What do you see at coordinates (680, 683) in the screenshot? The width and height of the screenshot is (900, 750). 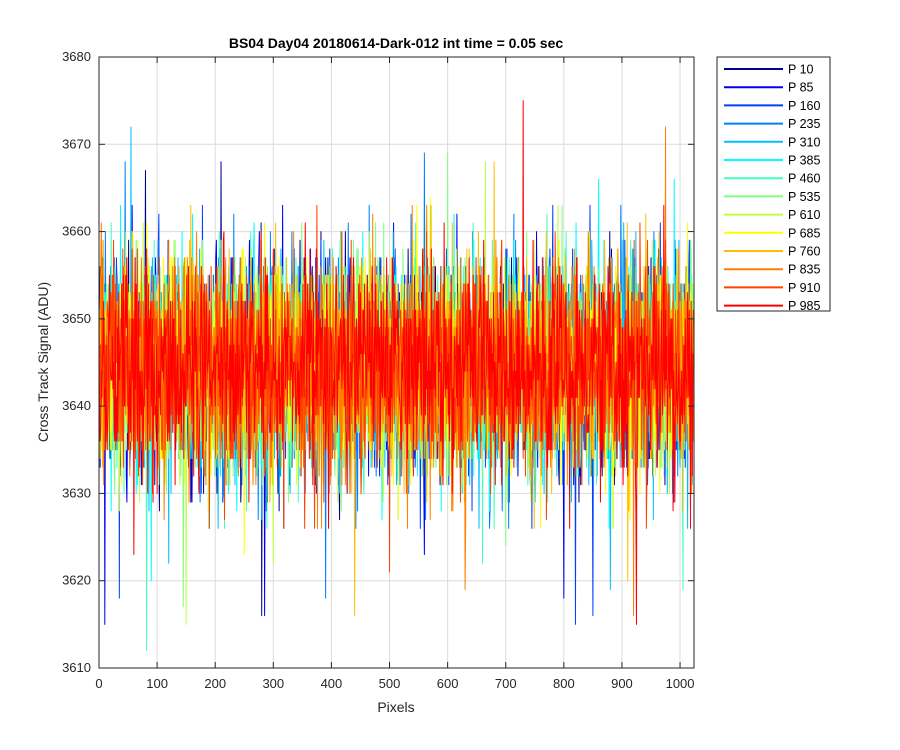 I see `x-tick-label: 1000` at bounding box center [680, 683].